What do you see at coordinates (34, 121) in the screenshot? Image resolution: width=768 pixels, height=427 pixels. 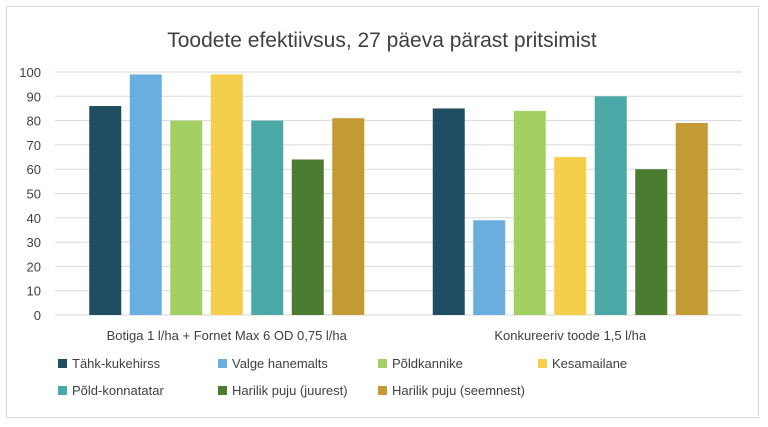 I see `y-tick-label: 80` at bounding box center [34, 121].